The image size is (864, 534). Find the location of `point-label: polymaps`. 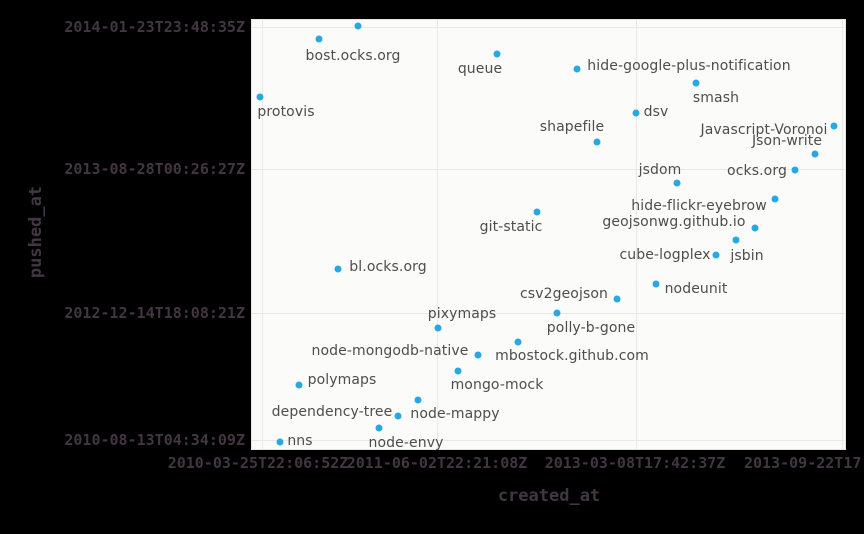

point-label: polymaps is located at coordinates (342, 380).